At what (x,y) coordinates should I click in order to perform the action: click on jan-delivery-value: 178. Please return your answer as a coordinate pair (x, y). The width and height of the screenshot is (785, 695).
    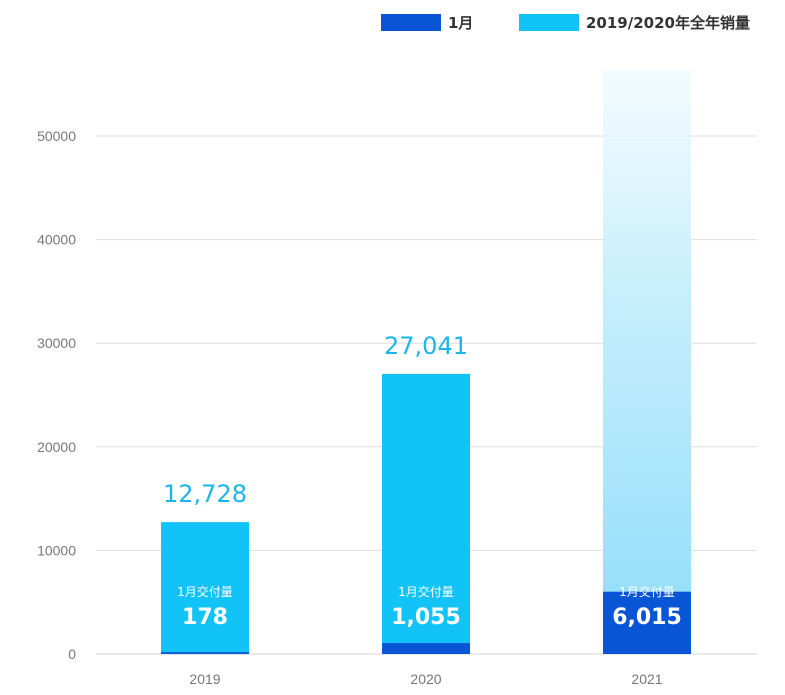
    Looking at the image, I should click on (205, 617).